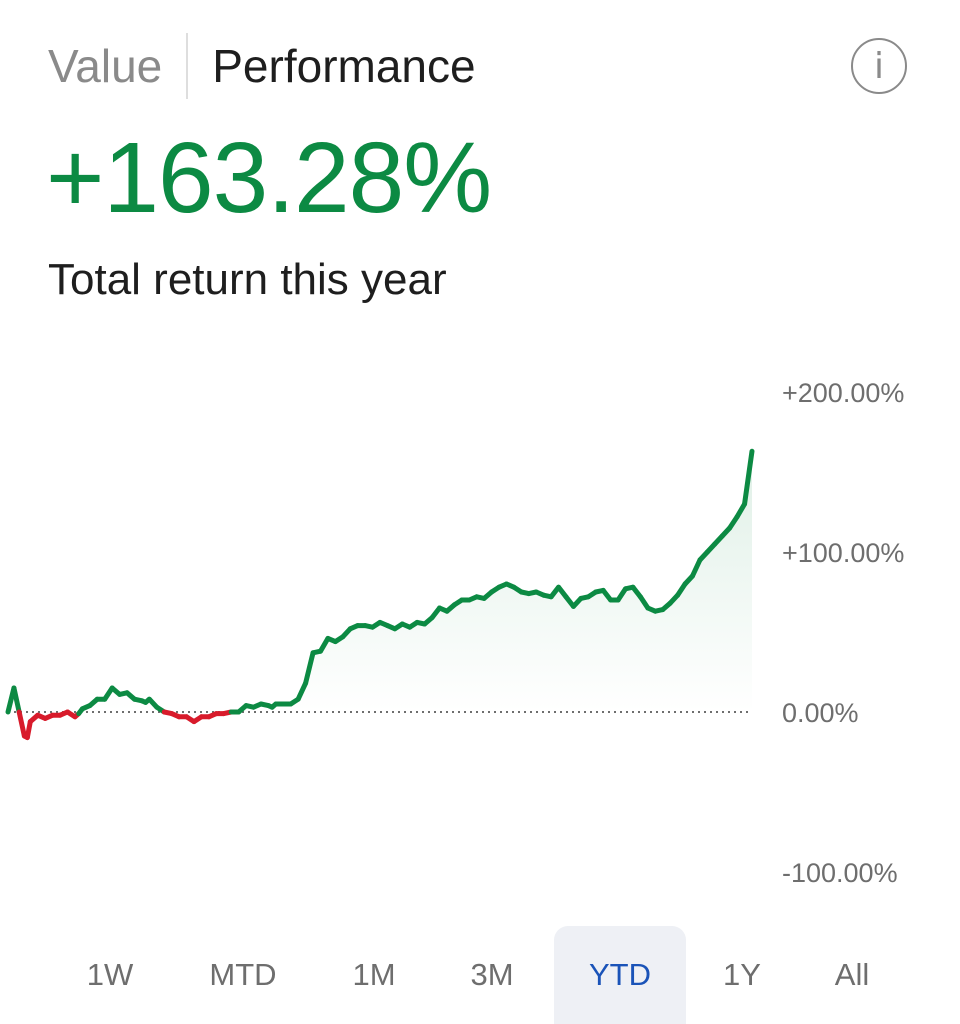 This screenshot has width=960, height=1024. Describe the element at coordinates (374, 974) in the screenshot. I see `range-button-1m: 1M` at that location.